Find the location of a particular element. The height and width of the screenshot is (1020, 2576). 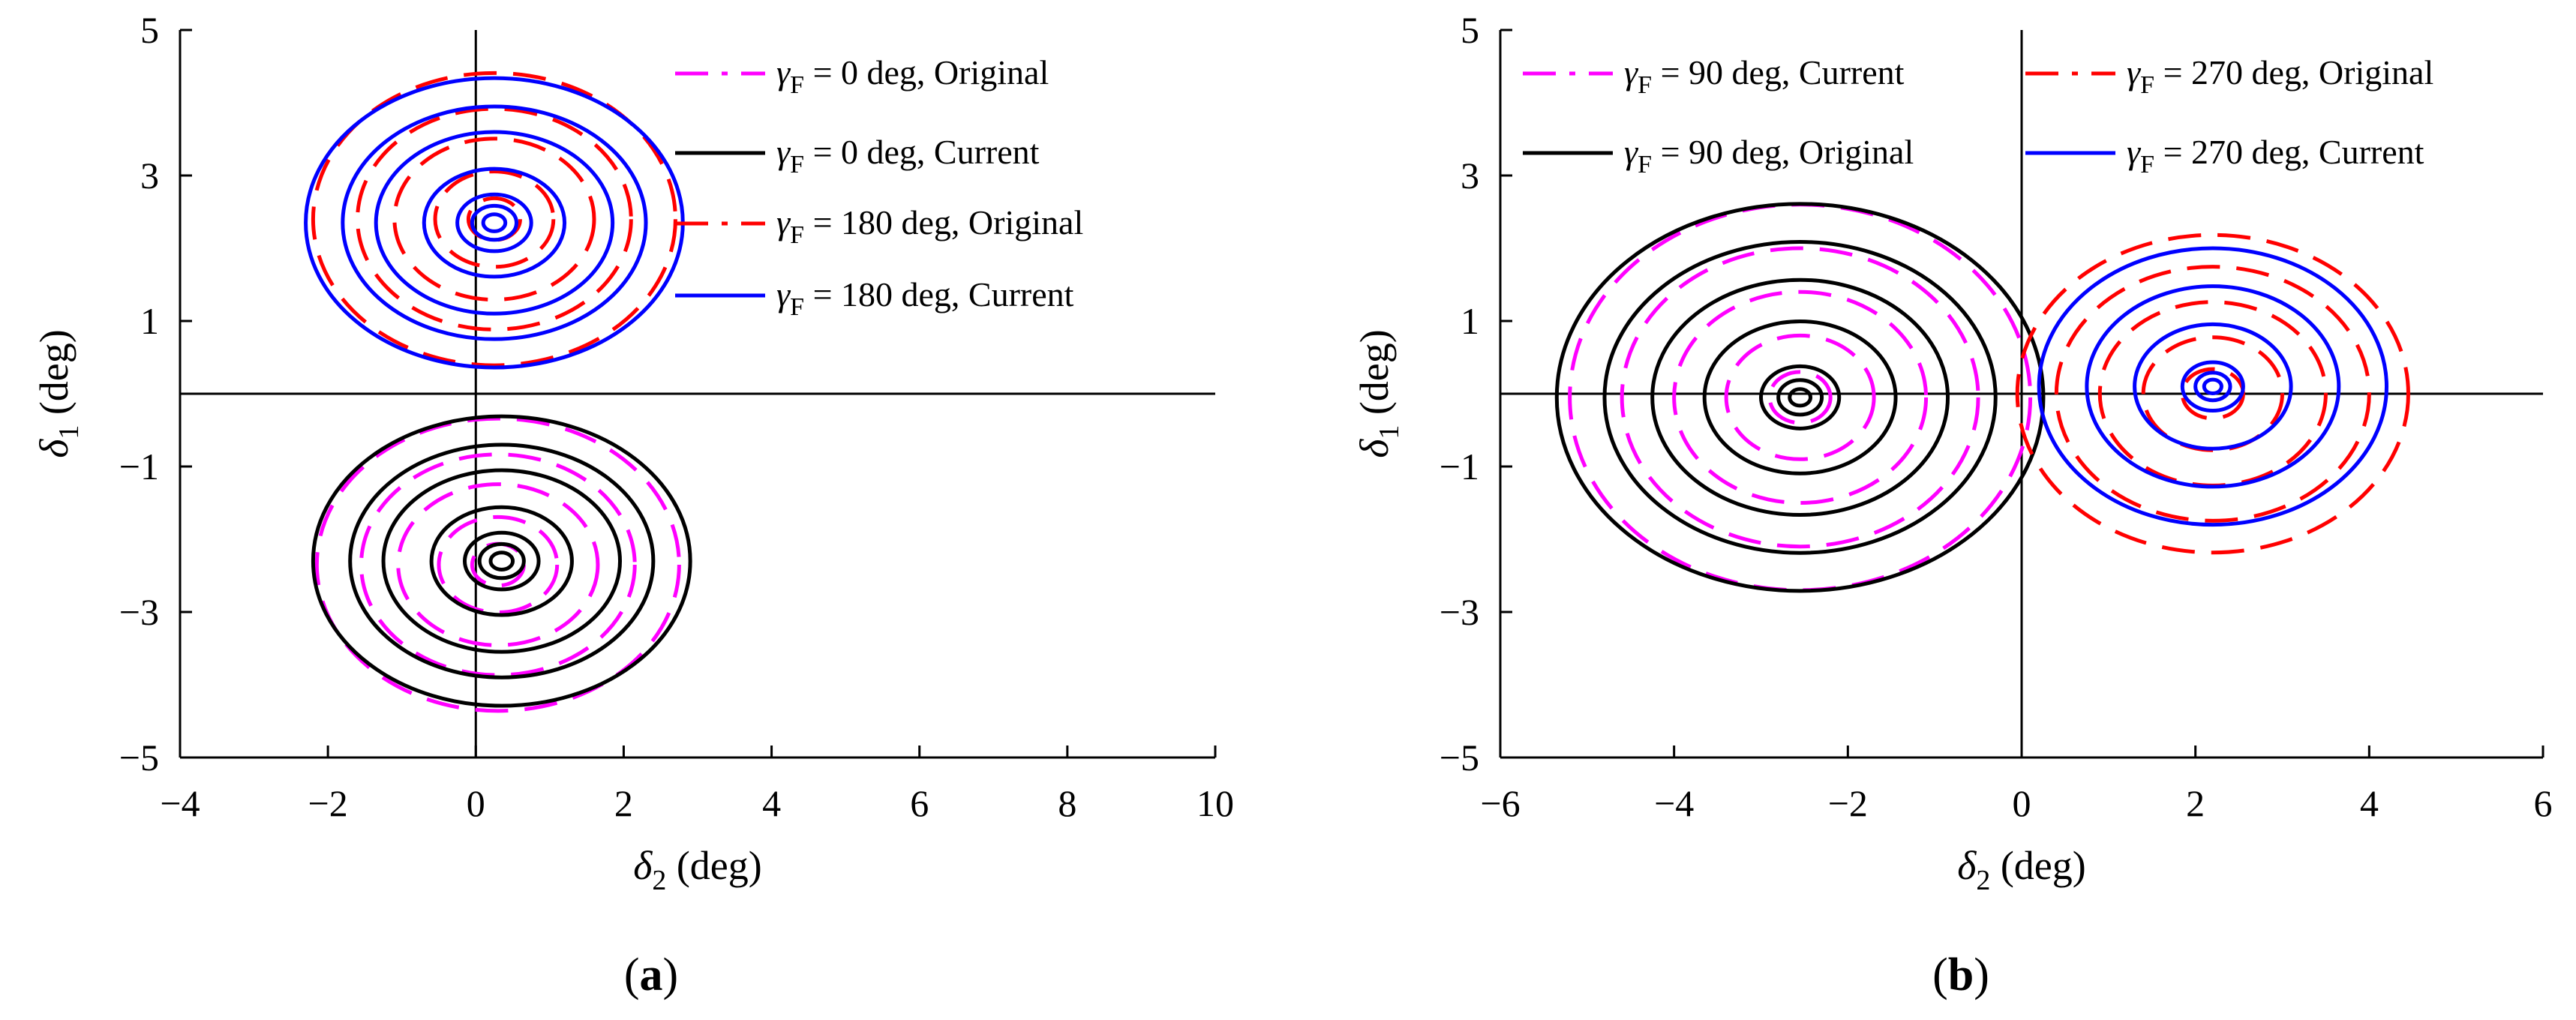

legend-item-1: γF = 0 deg, Current is located at coordinates (857, 155).